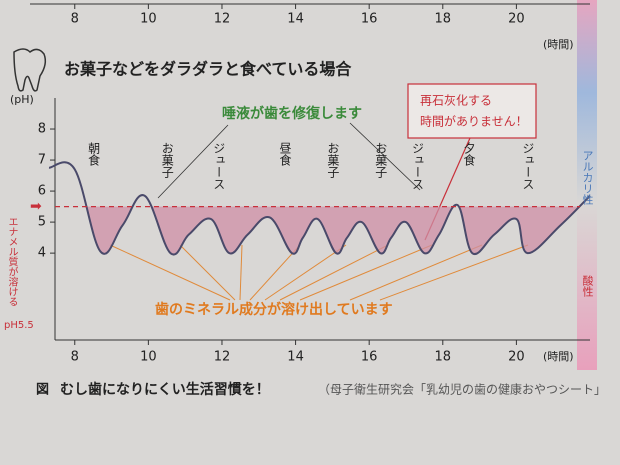  What do you see at coordinates (22, 99) in the screenshot?
I see `y-axis-label: (pH)` at bounding box center [22, 99].